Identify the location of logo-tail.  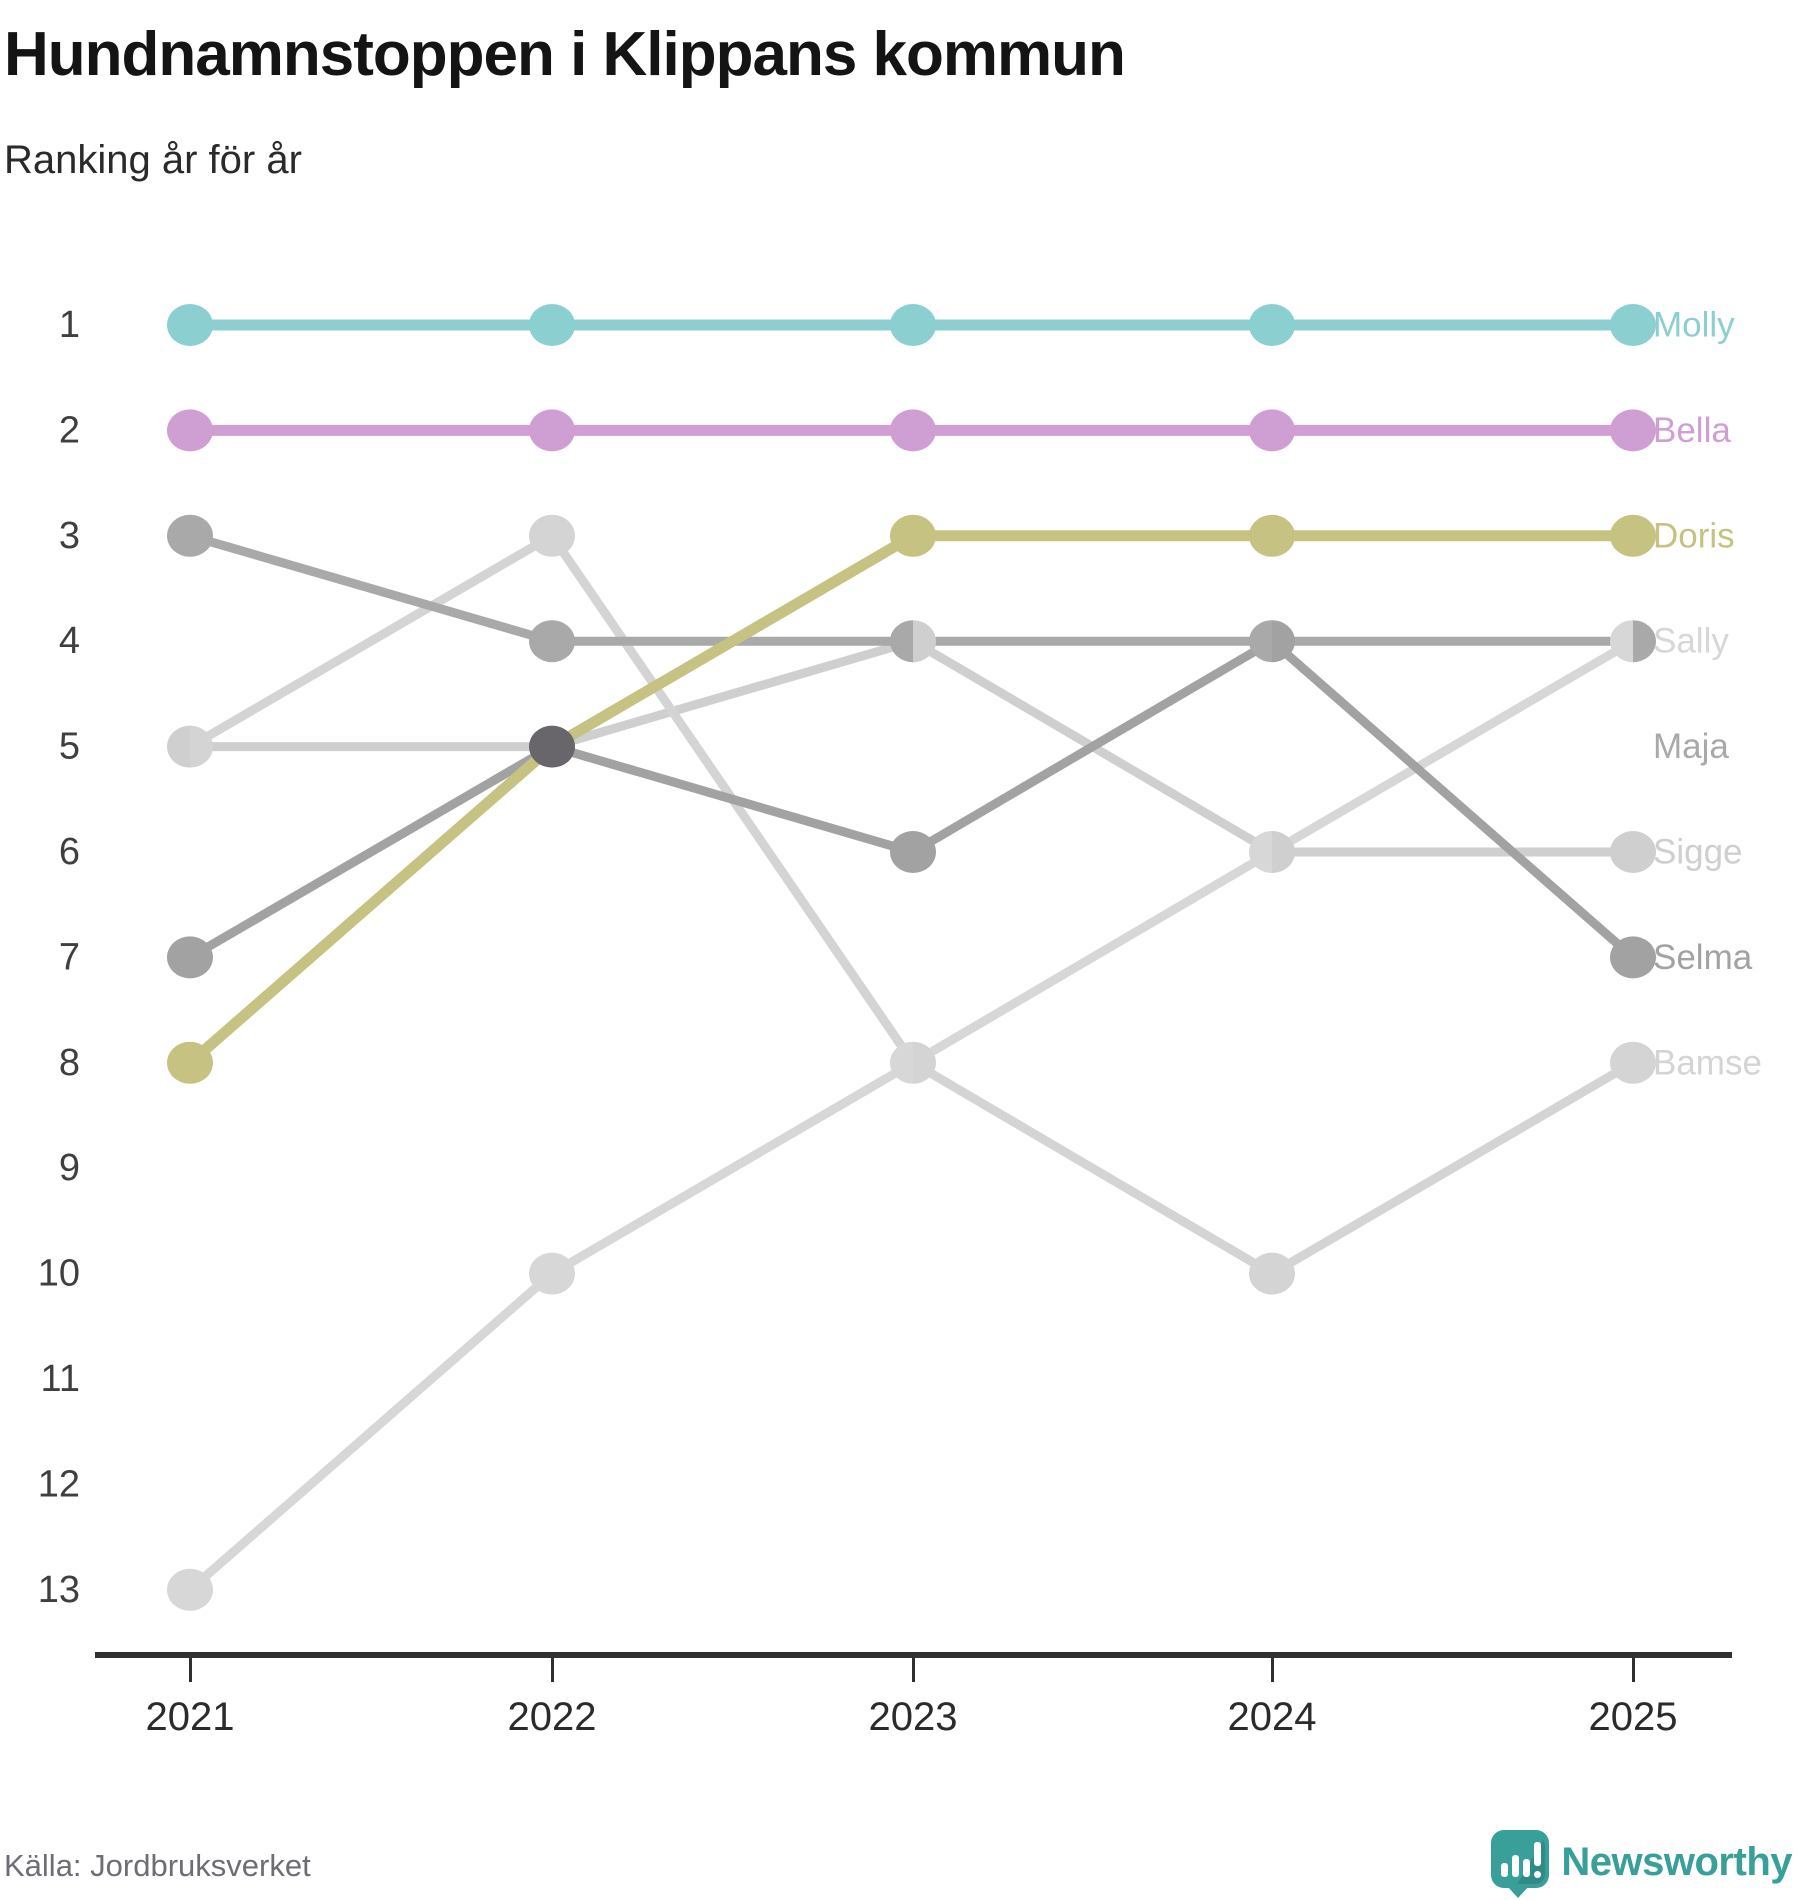
(1518, 1892).